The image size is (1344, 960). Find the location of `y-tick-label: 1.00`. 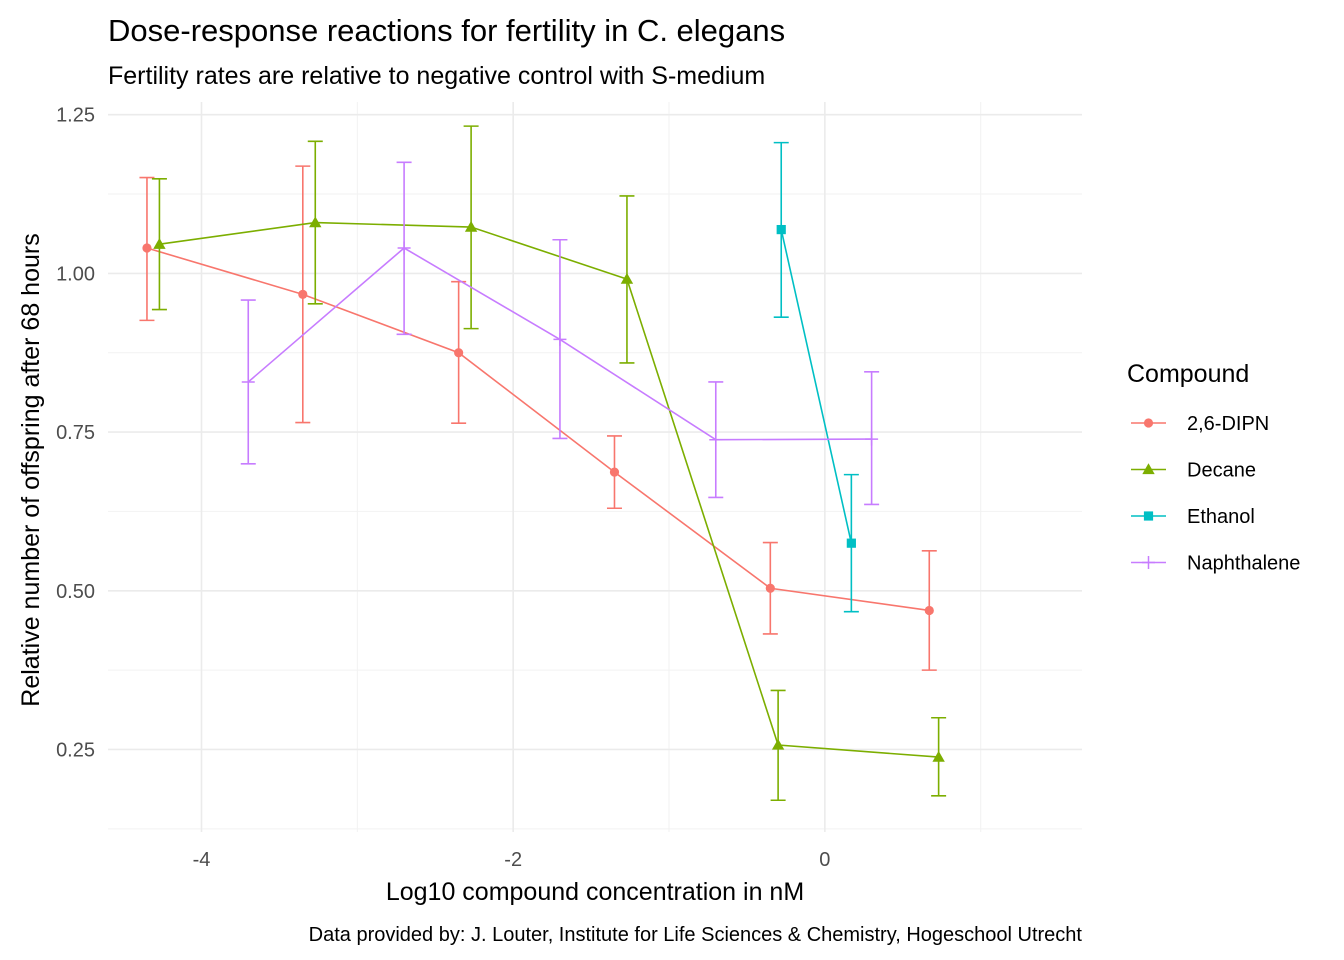

y-tick-label: 1.00 is located at coordinates (75, 274).